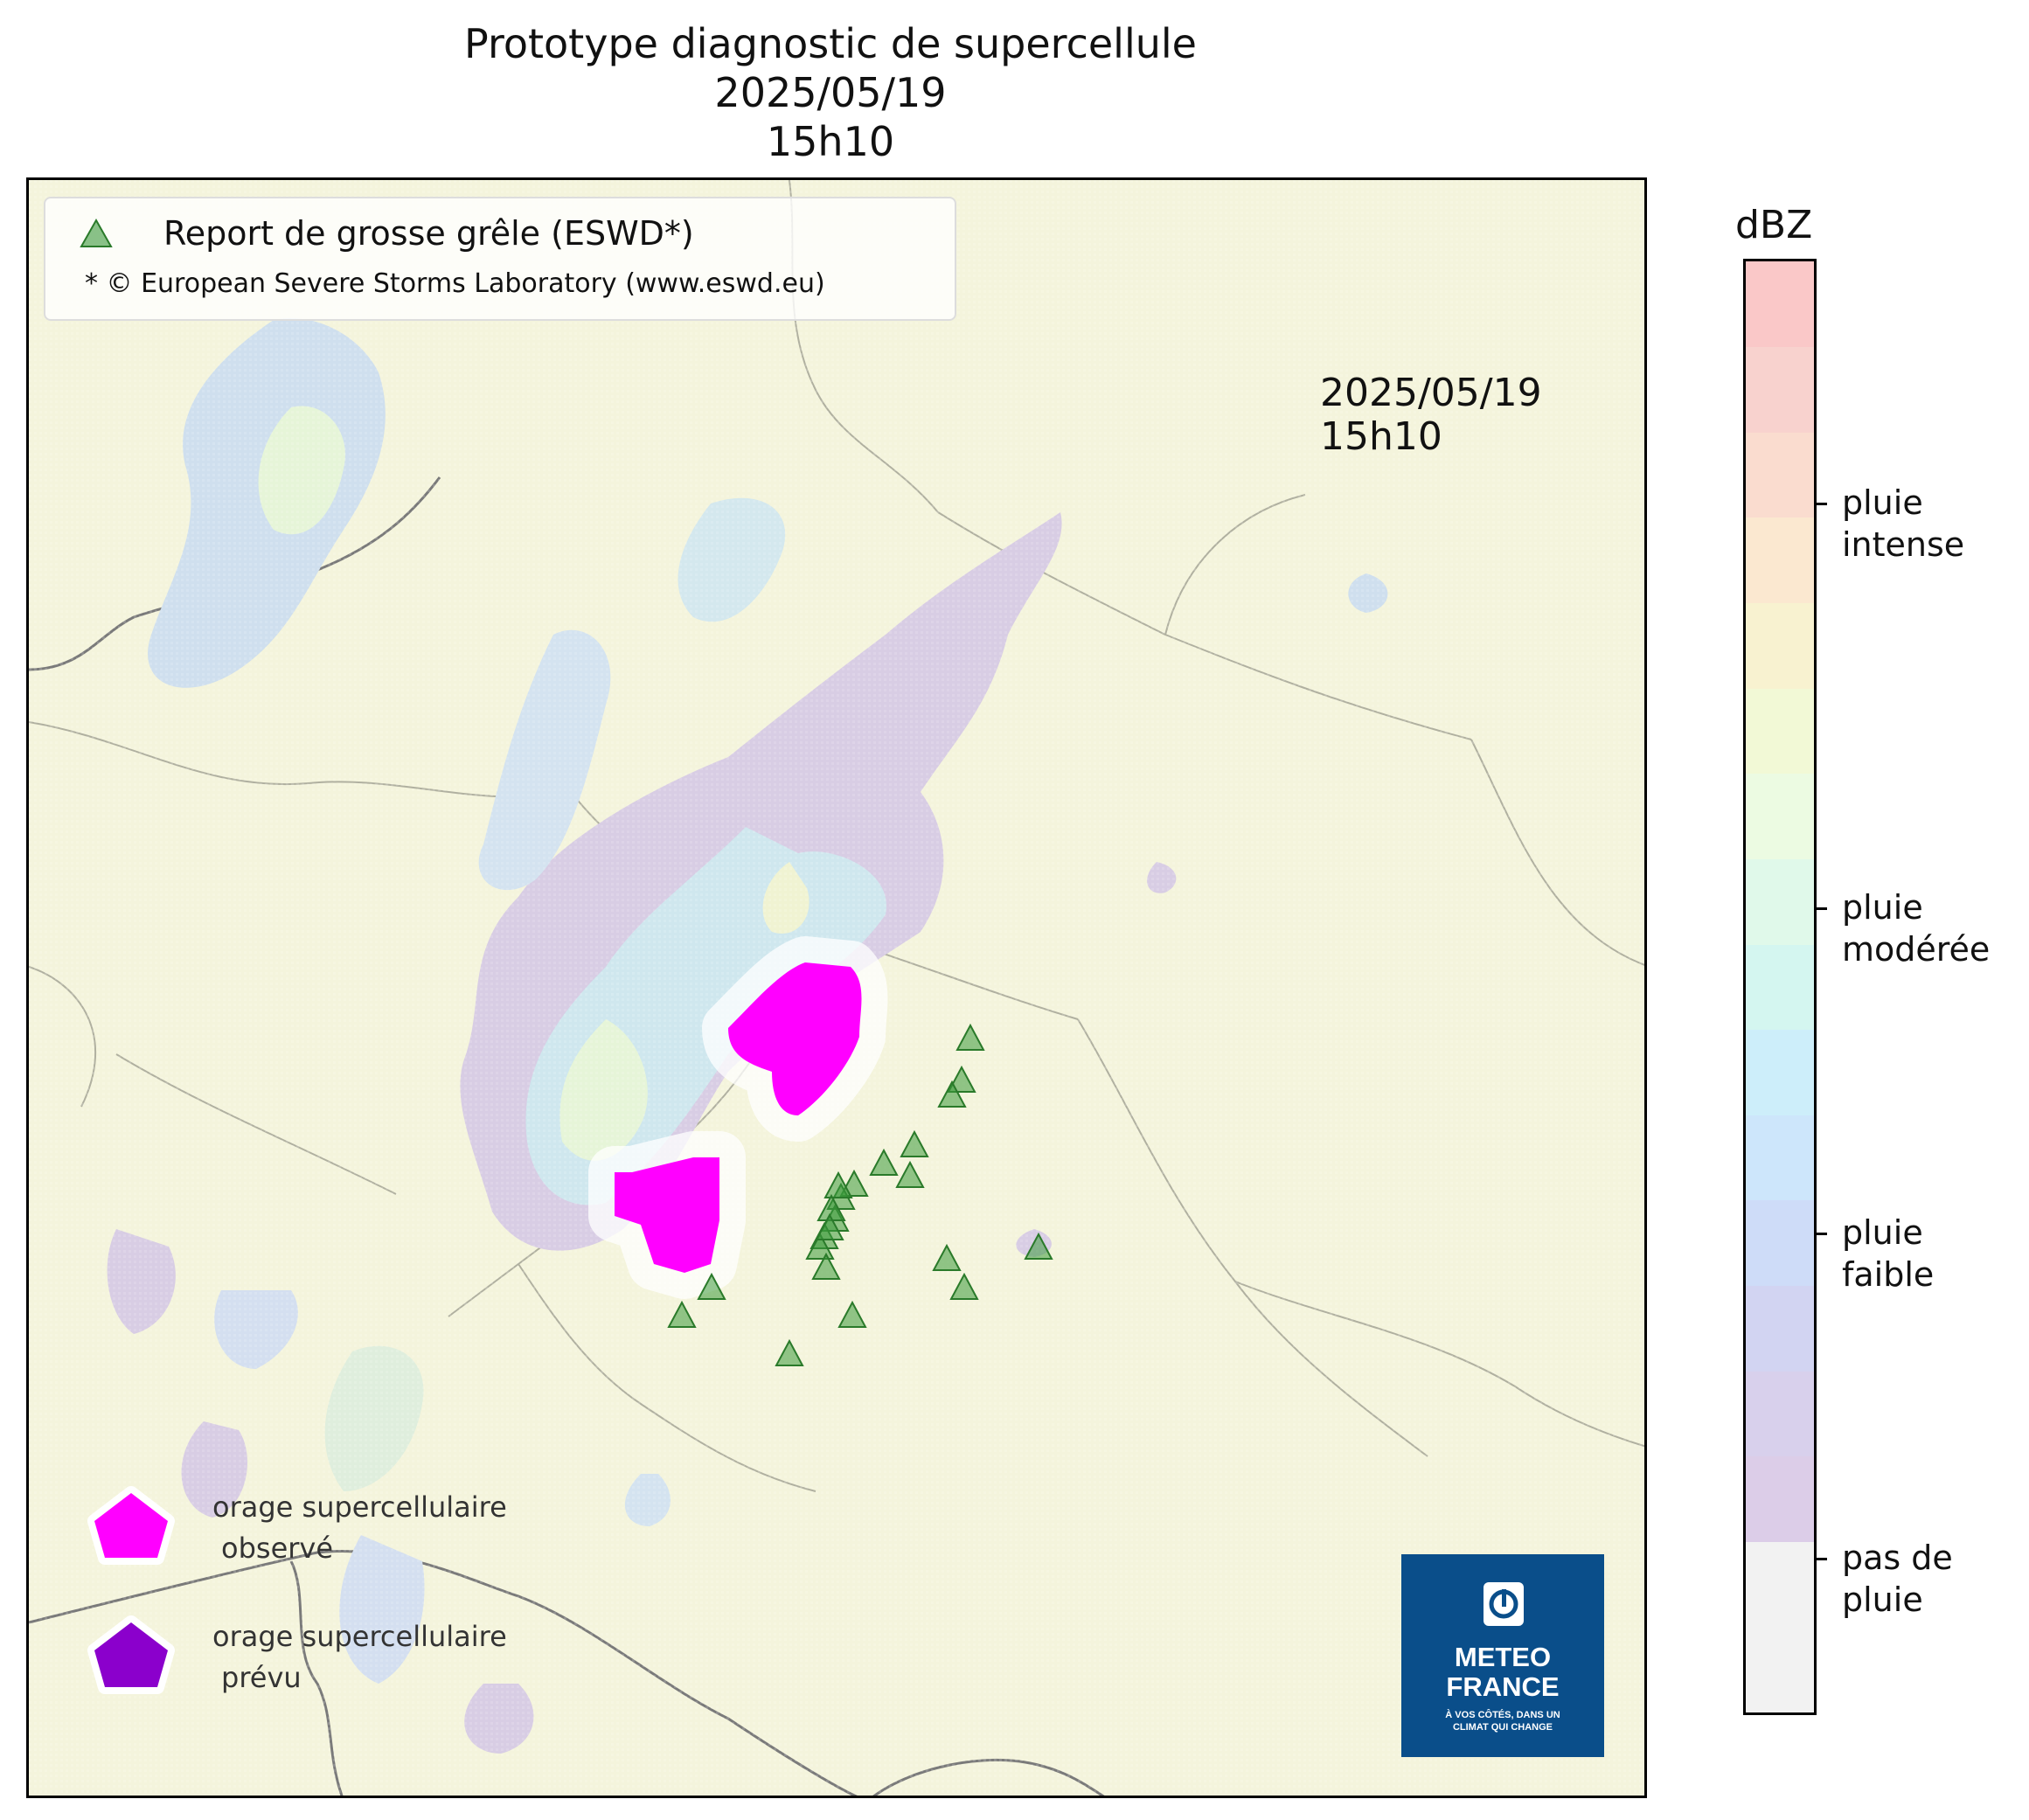 Image resolution: width=2029 pixels, height=1820 pixels. I want to click on chart-title-date: 2025/05/19, so click(830, 92).